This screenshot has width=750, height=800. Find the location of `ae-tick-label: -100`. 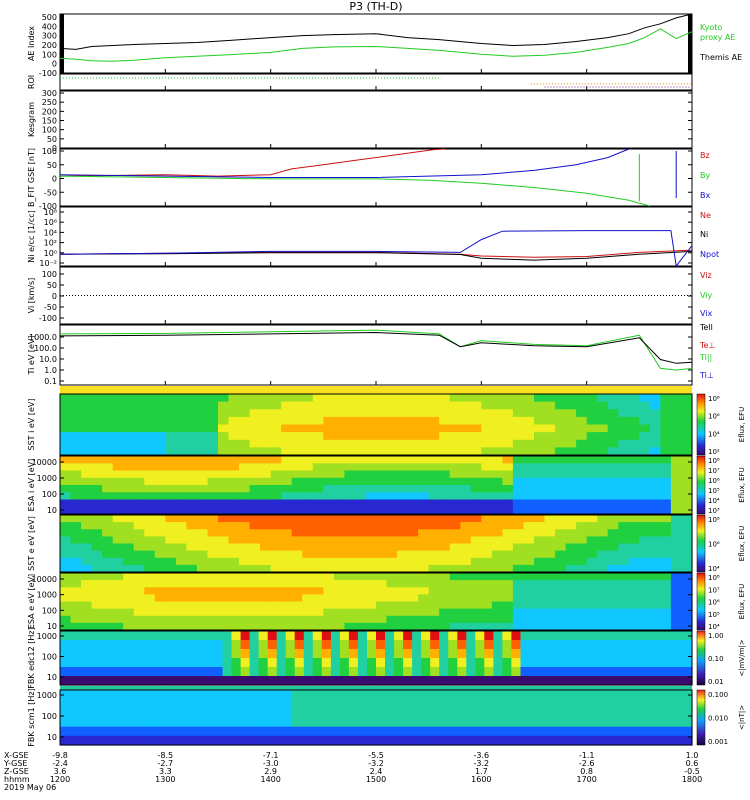

ae-tick-label: -100 is located at coordinates (48, 73).